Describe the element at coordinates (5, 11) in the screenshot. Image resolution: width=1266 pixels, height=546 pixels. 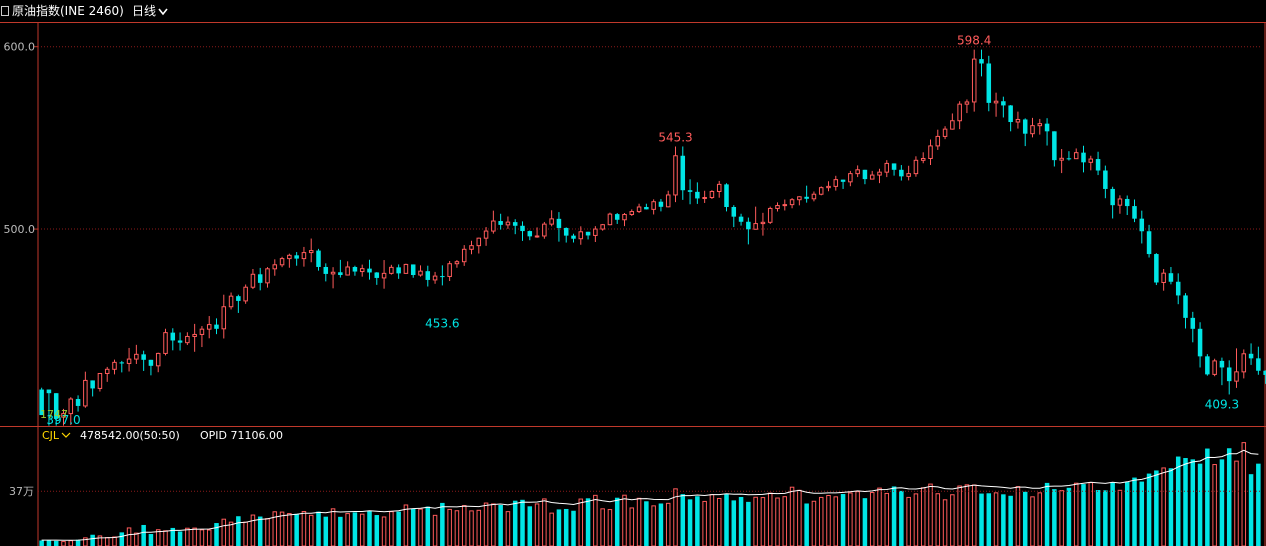
I see `window-icon` at that location.